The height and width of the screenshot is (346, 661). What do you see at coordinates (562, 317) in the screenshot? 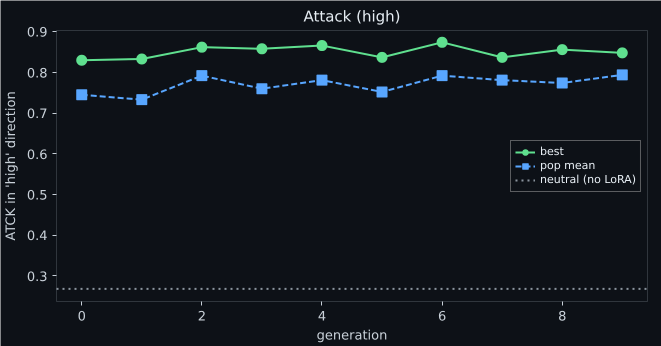
I see `x-tick-label: 8` at bounding box center [562, 317].